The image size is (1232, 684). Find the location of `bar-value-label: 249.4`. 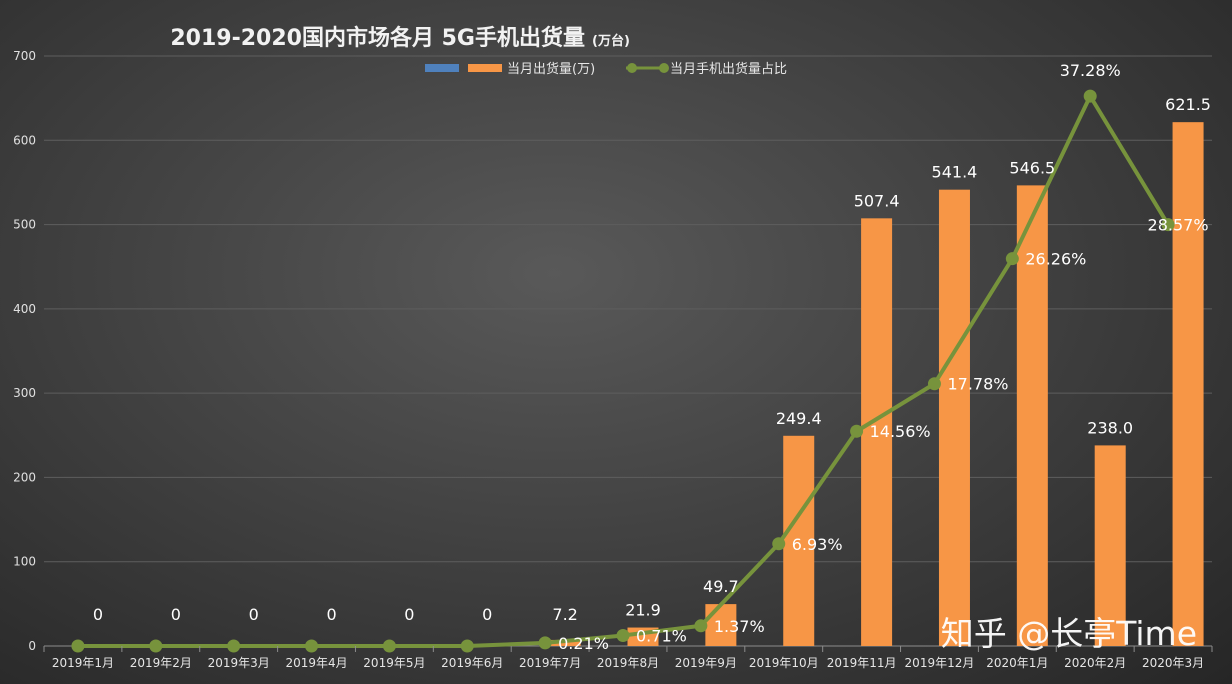

bar-value-label: 249.4 is located at coordinates (799, 418).